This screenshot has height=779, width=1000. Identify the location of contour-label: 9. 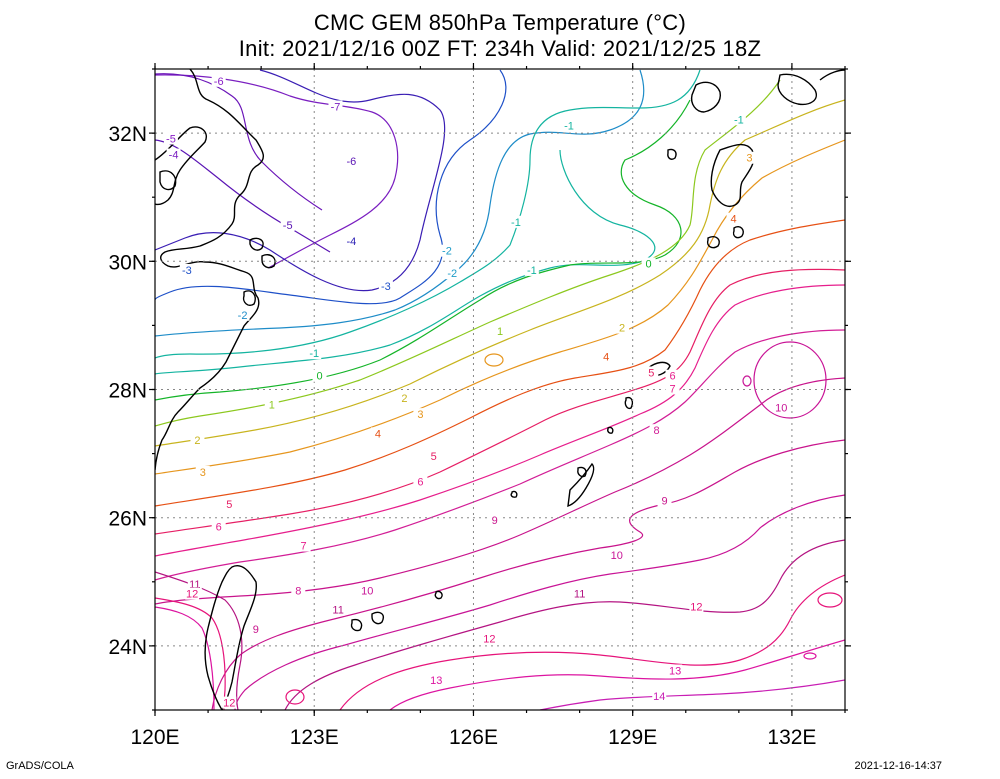
(494, 520).